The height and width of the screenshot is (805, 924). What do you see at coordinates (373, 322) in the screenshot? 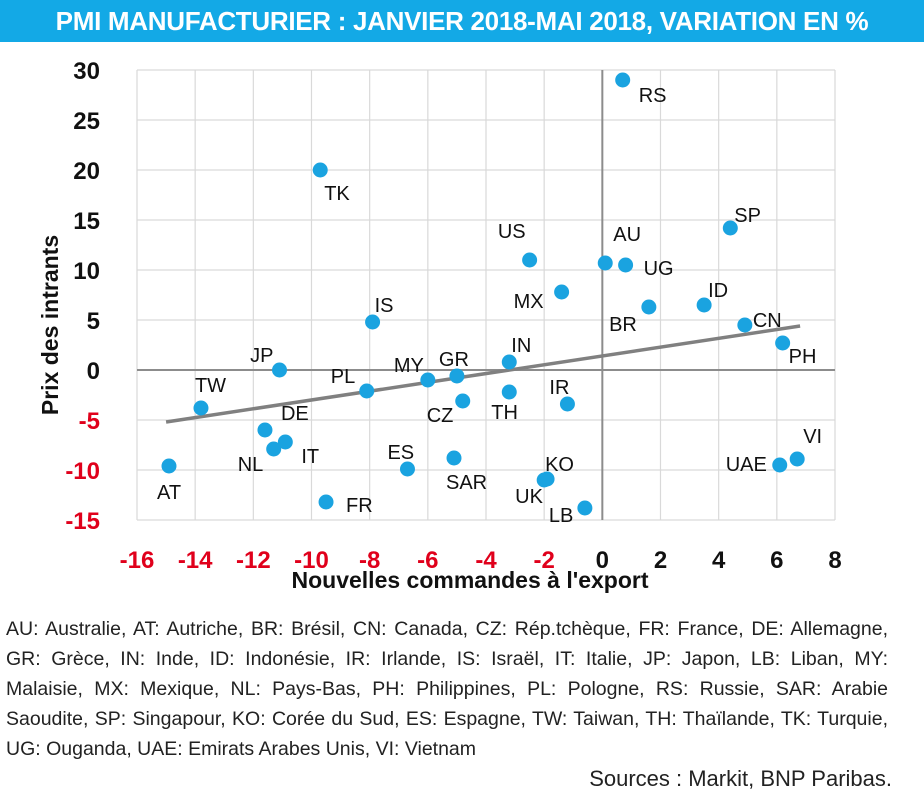
I see `data-point-is` at bounding box center [373, 322].